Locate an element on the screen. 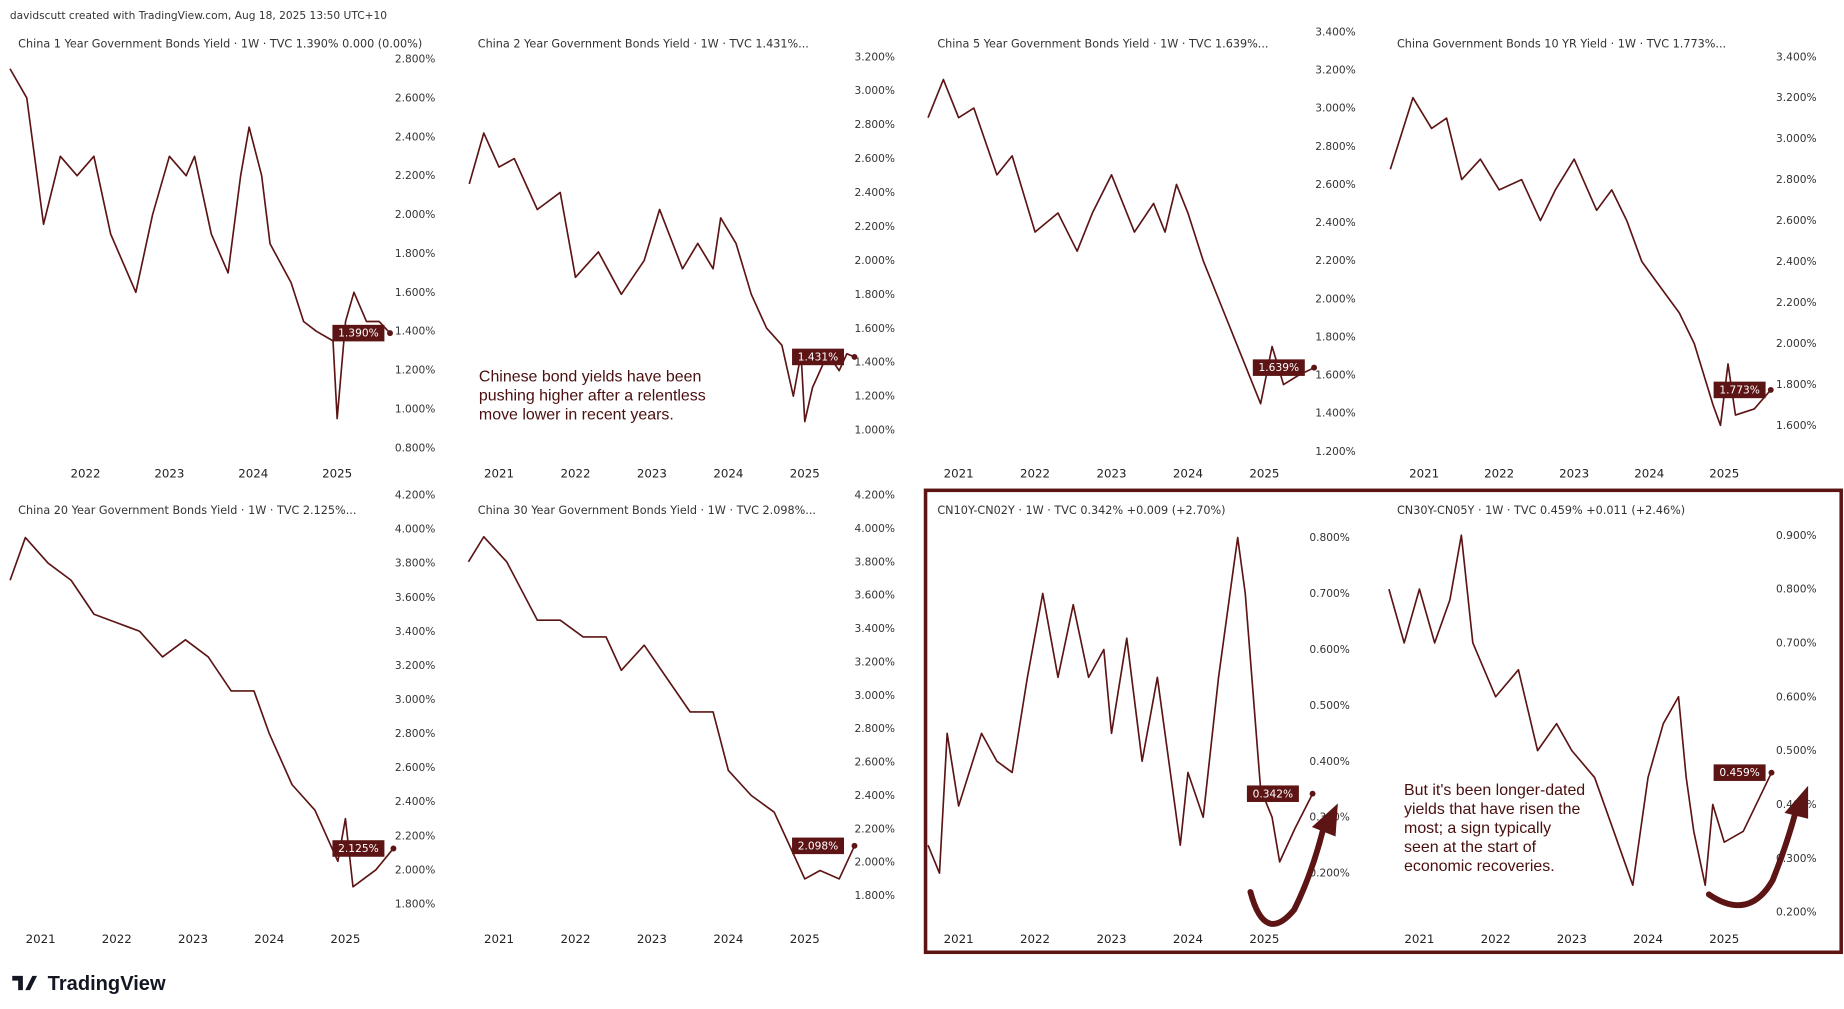 Image resolution: width=1844 pixels, height=1009 pixels. annotation-line: move lower in recent years. is located at coordinates (576, 414).